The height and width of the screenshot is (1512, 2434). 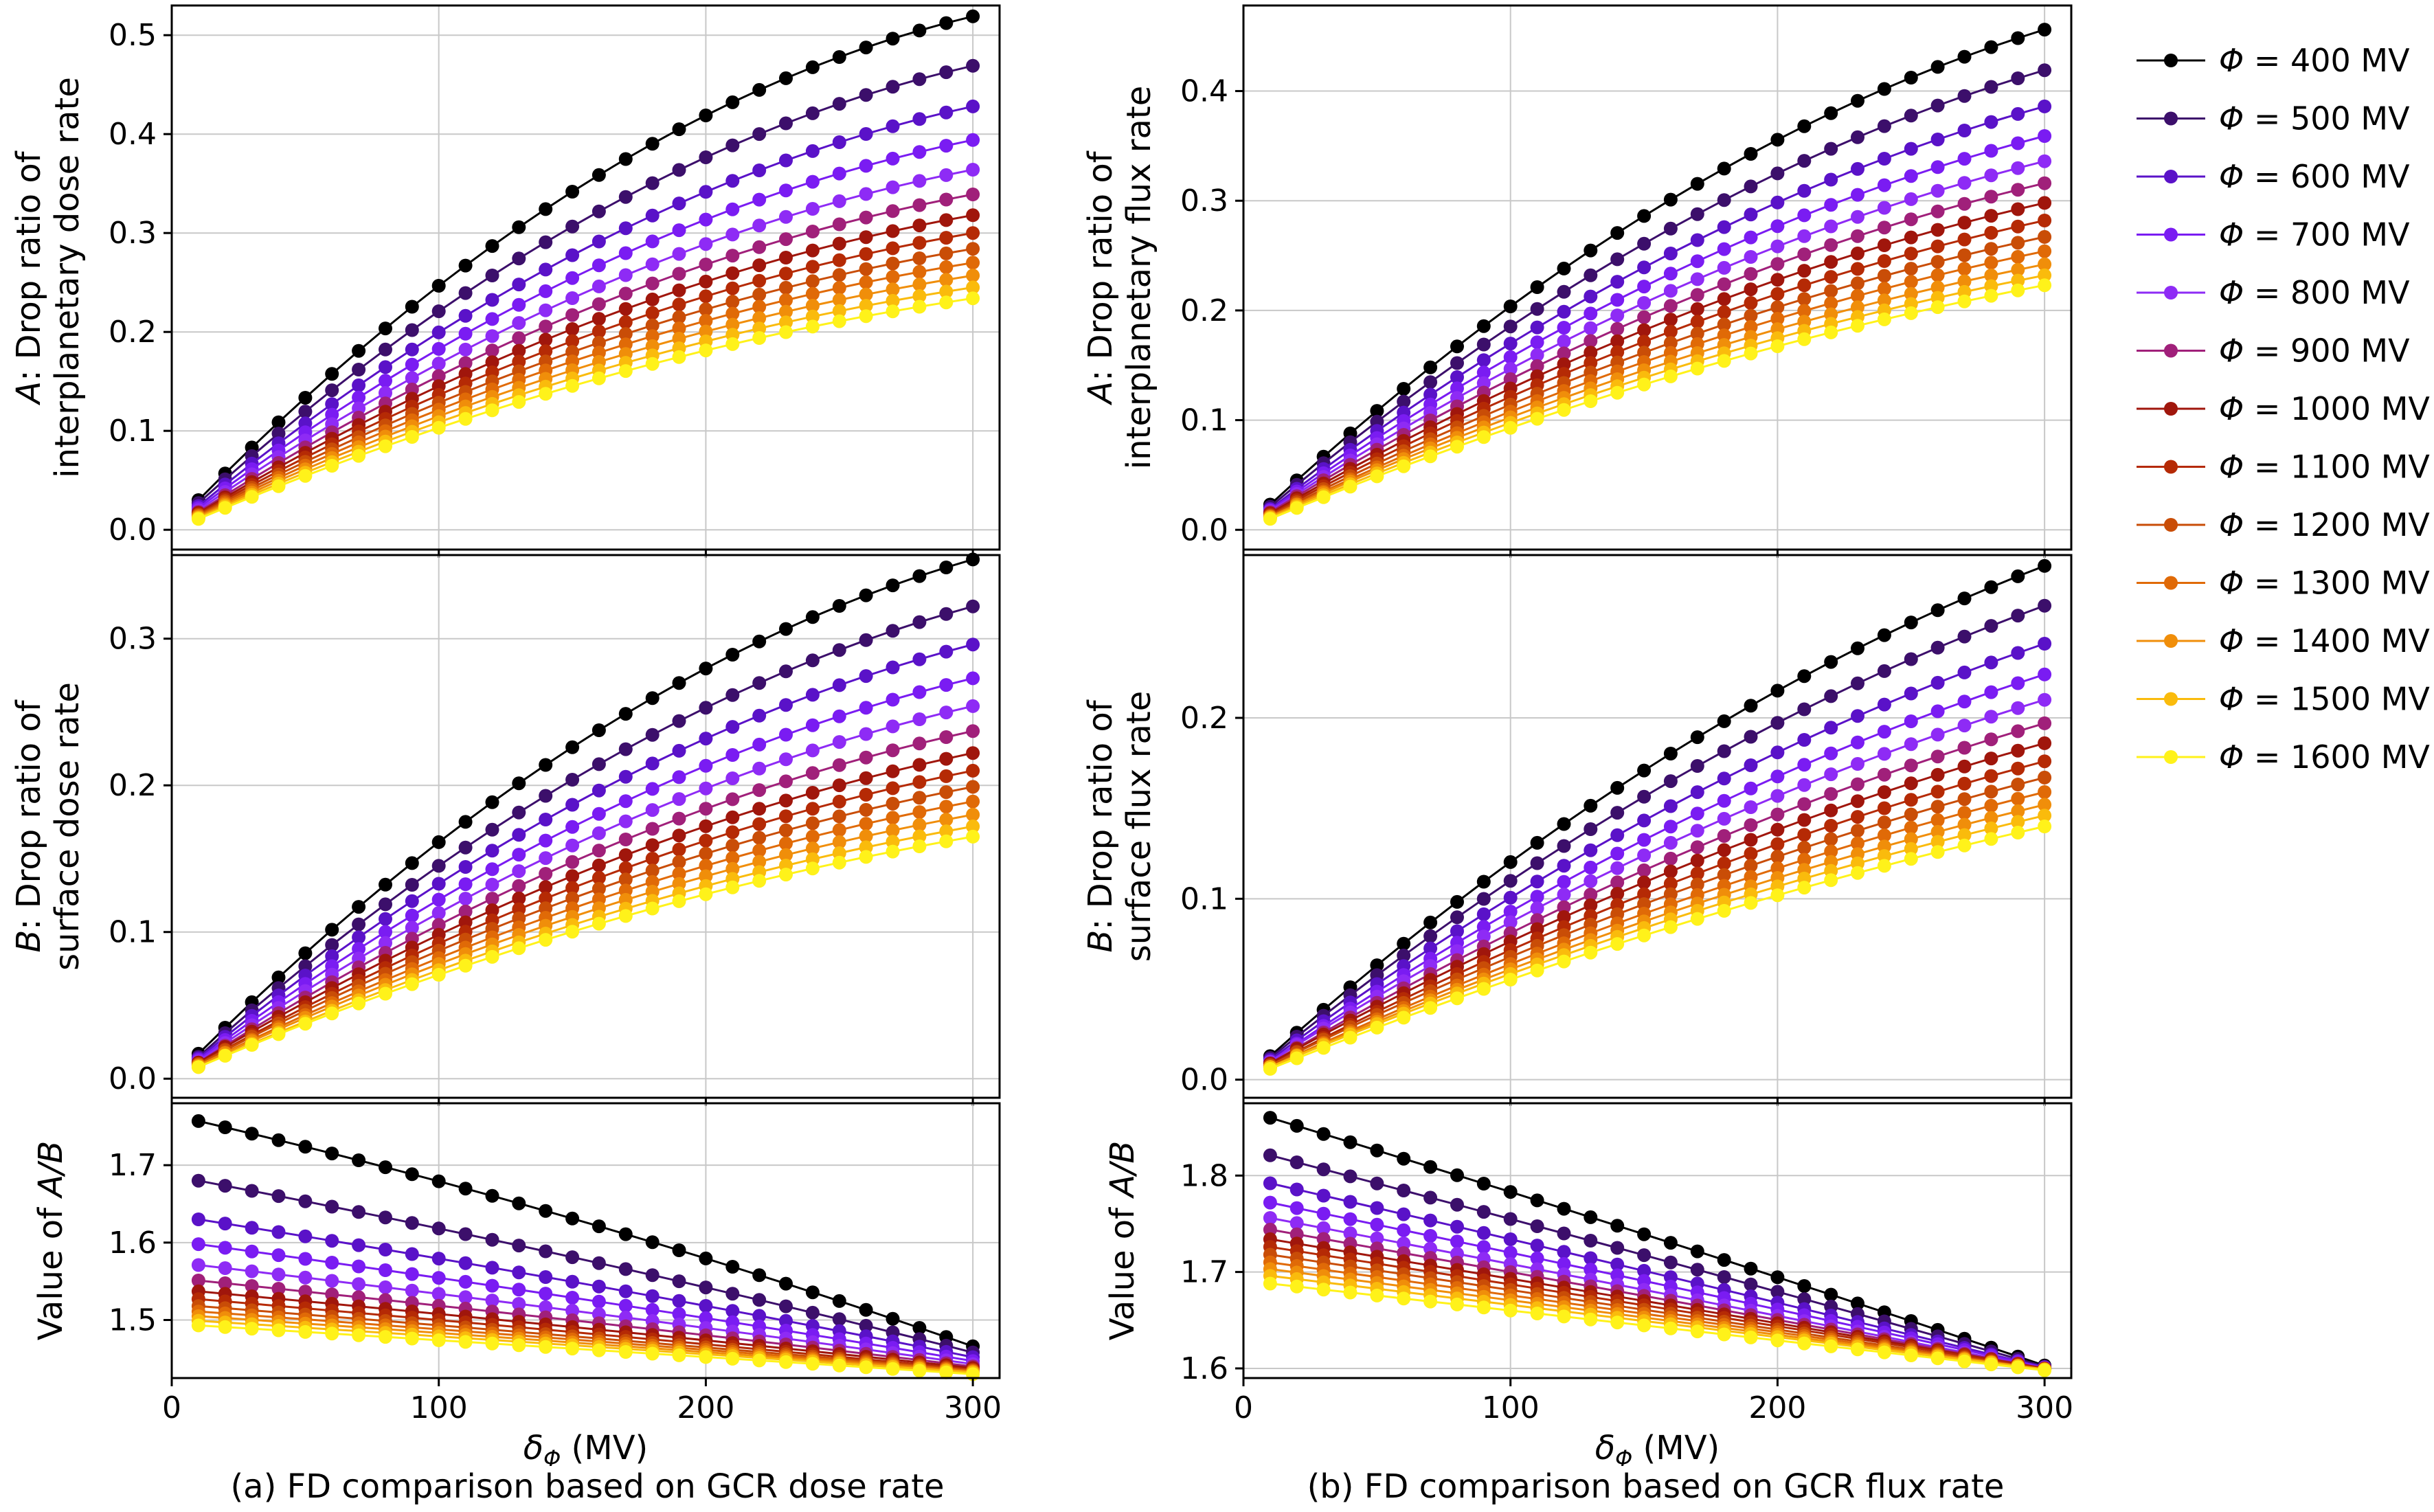 I want to click on y-axis-label: Value of A/B, so click(x=51, y=1241).